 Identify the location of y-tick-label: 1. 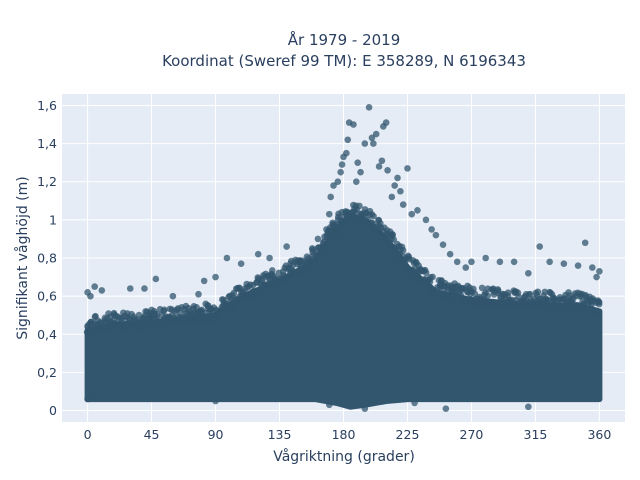
(53, 219).